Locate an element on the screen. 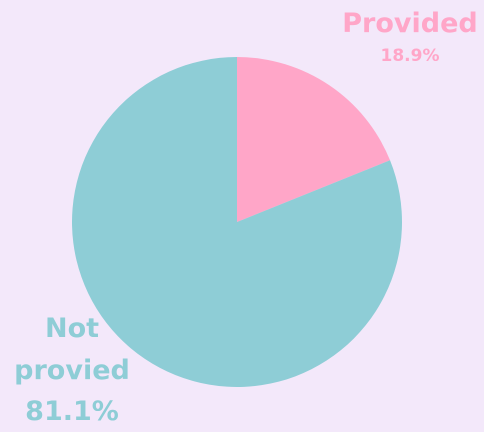 The image size is (484, 432). pie-slice is located at coordinates (314, 139).